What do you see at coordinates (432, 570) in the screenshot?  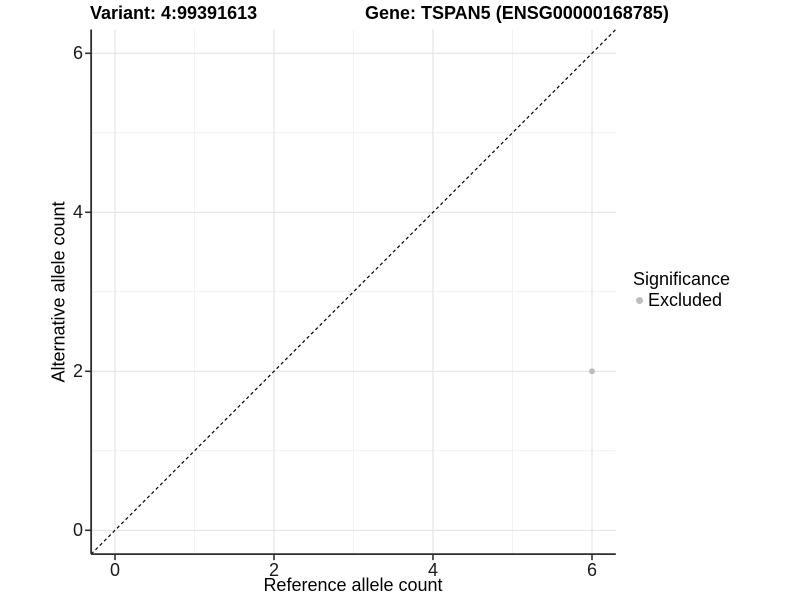 I see `x-tick-label: 4` at bounding box center [432, 570].